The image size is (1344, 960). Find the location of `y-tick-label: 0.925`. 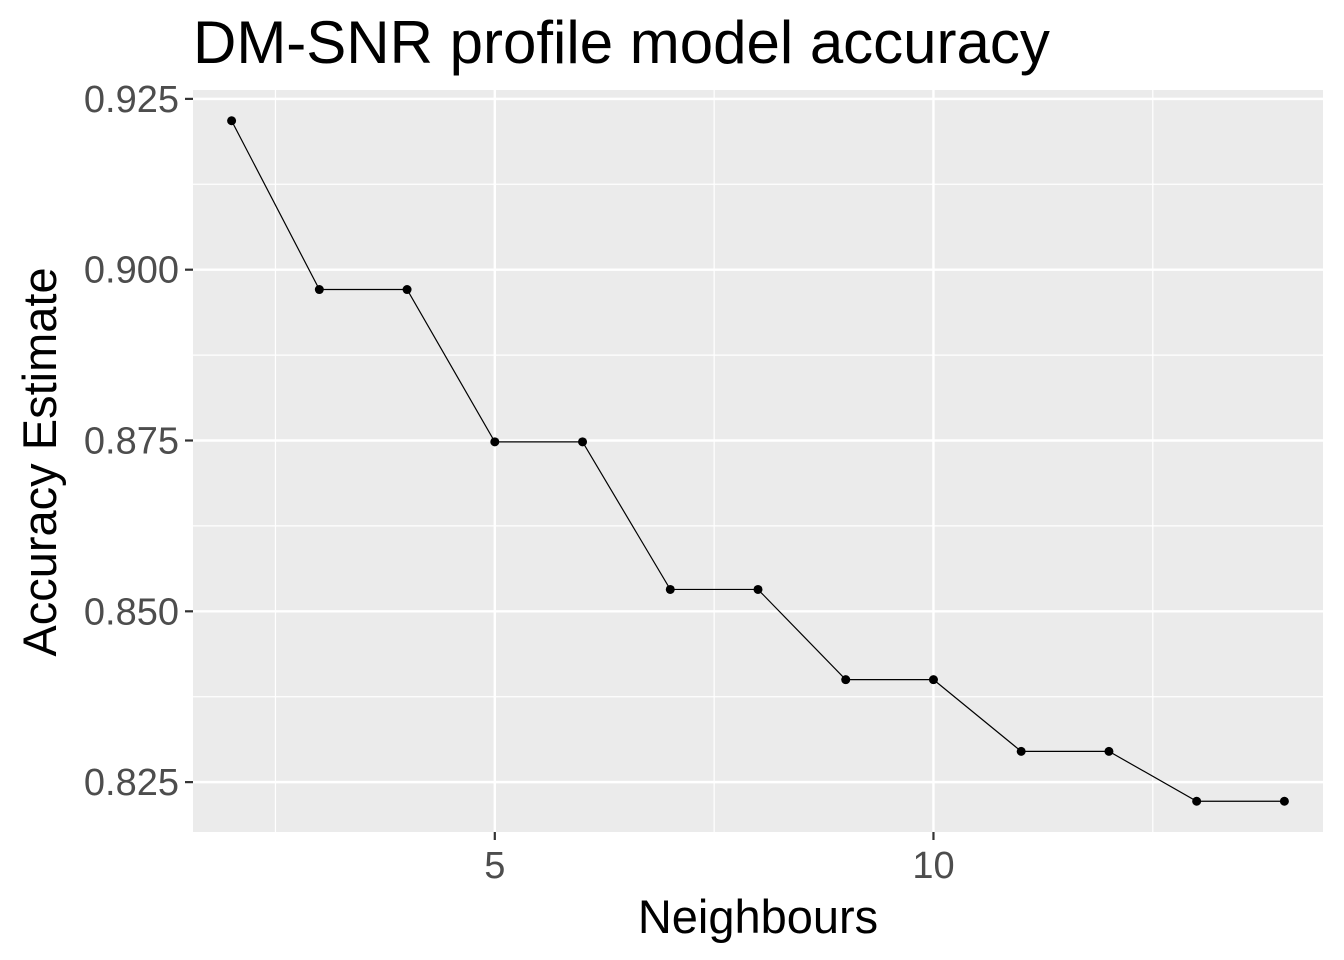

y-tick-label: 0.925 is located at coordinates (131, 100).